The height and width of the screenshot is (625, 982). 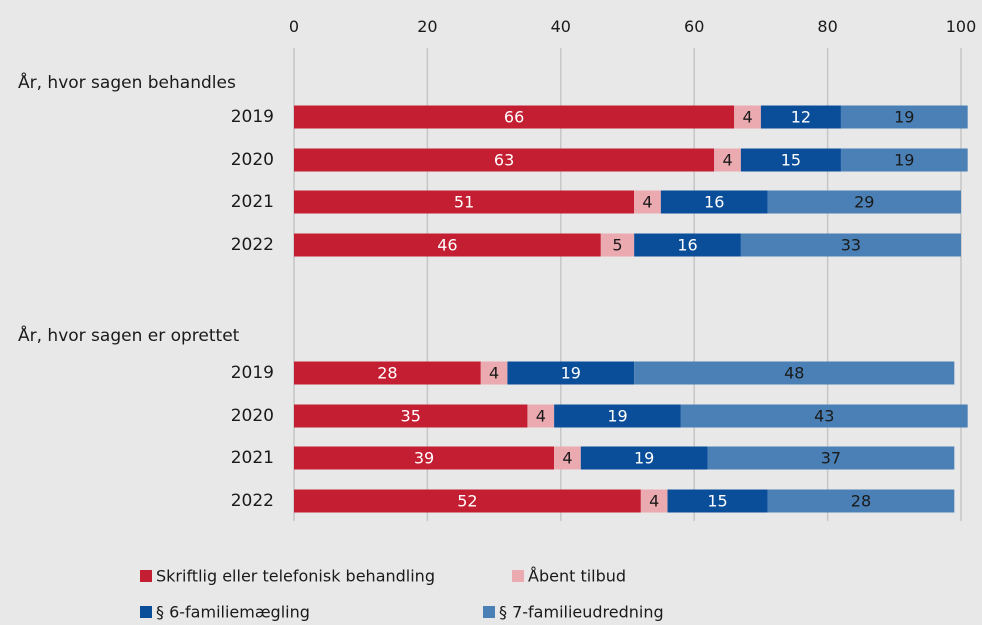 What do you see at coordinates (593, 373) in the screenshot?
I see `bar-row: 2019 28 4 19 48` at bounding box center [593, 373].